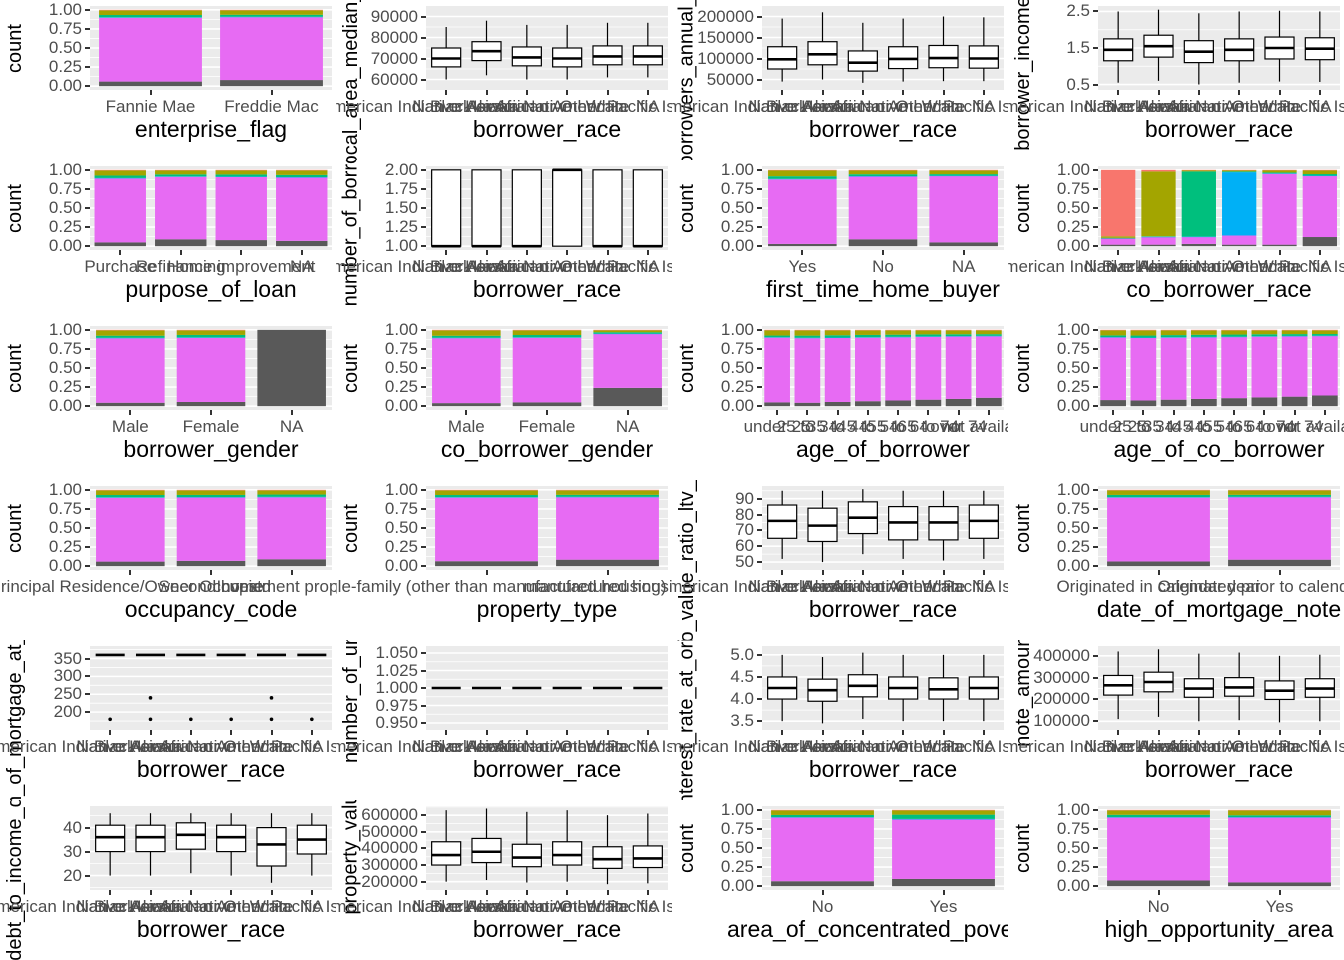  Describe the element at coordinates (72, 875) in the screenshot. I see `y-tick-label: 20` at that location.